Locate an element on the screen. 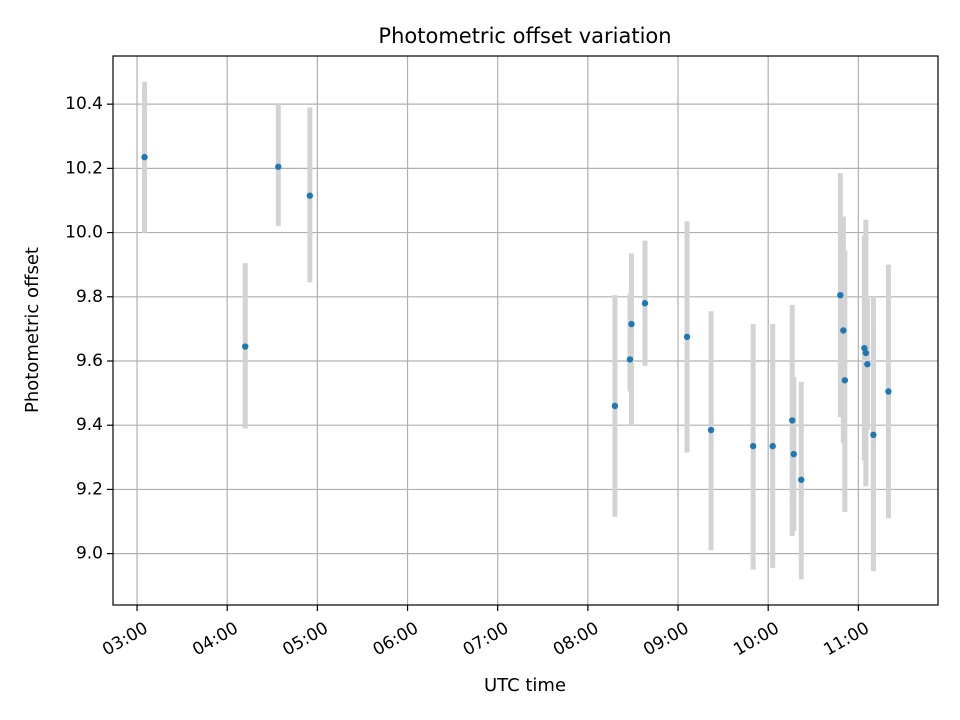 The image size is (960, 720). y-tick-label: 9.4 is located at coordinates (89, 425).